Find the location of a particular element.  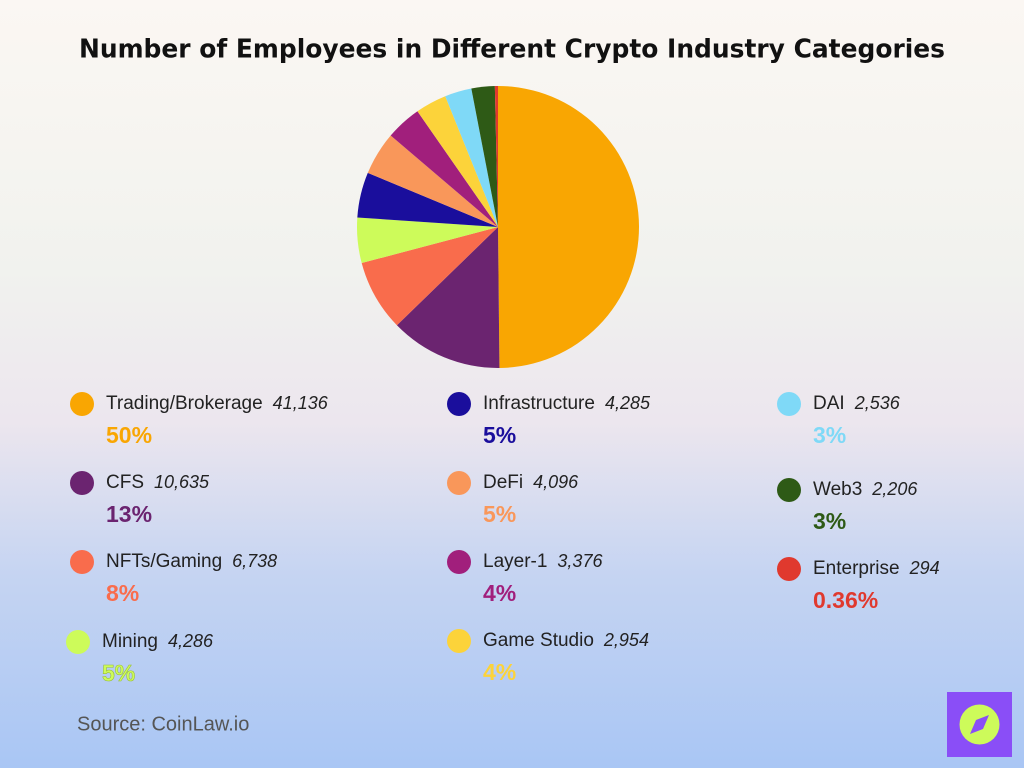

legend-label: DAI is located at coordinates (829, 403).